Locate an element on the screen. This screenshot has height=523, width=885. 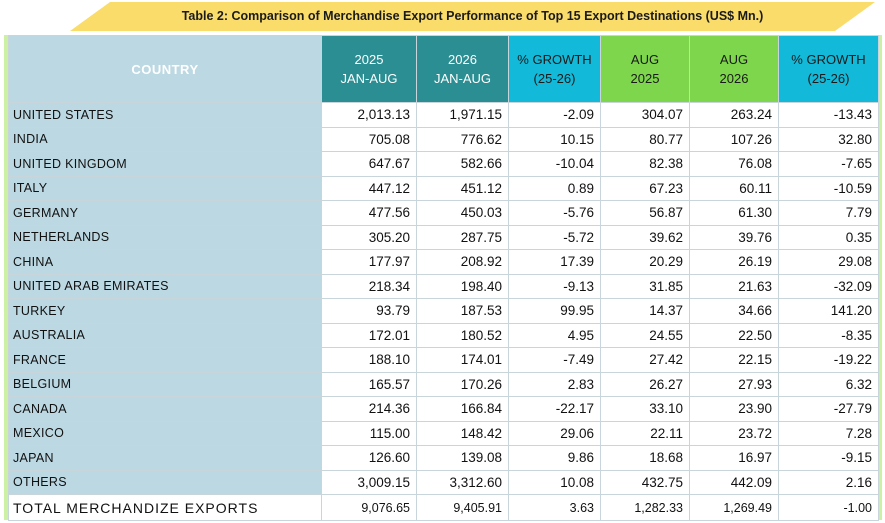
table-row: FRANCE 188.10 174.01 -7.49 27.42 22.15 -19.22 is located at coordinates (443, 360).